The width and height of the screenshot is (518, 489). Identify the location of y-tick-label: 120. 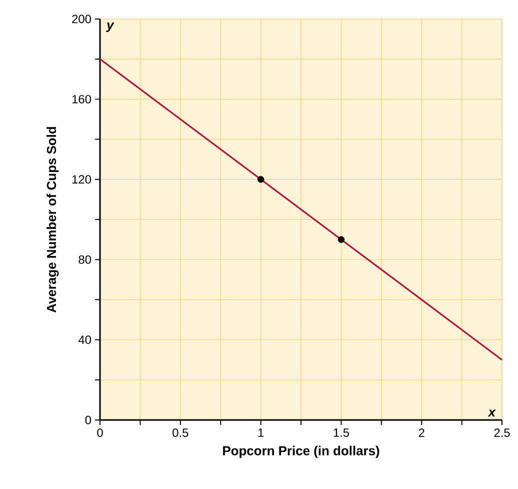
(82, 179).